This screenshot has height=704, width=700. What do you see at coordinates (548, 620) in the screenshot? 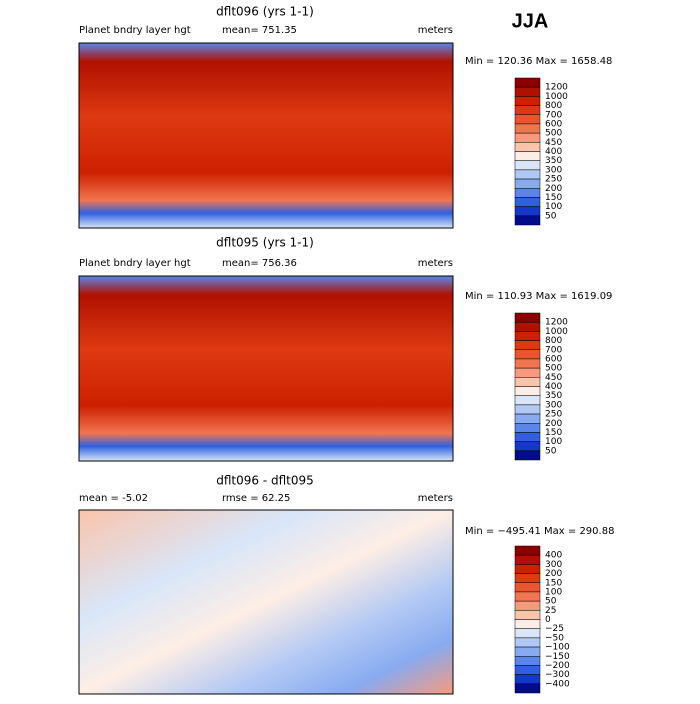
I see `colorbar-label: 0` at bounding box center [548, 620].